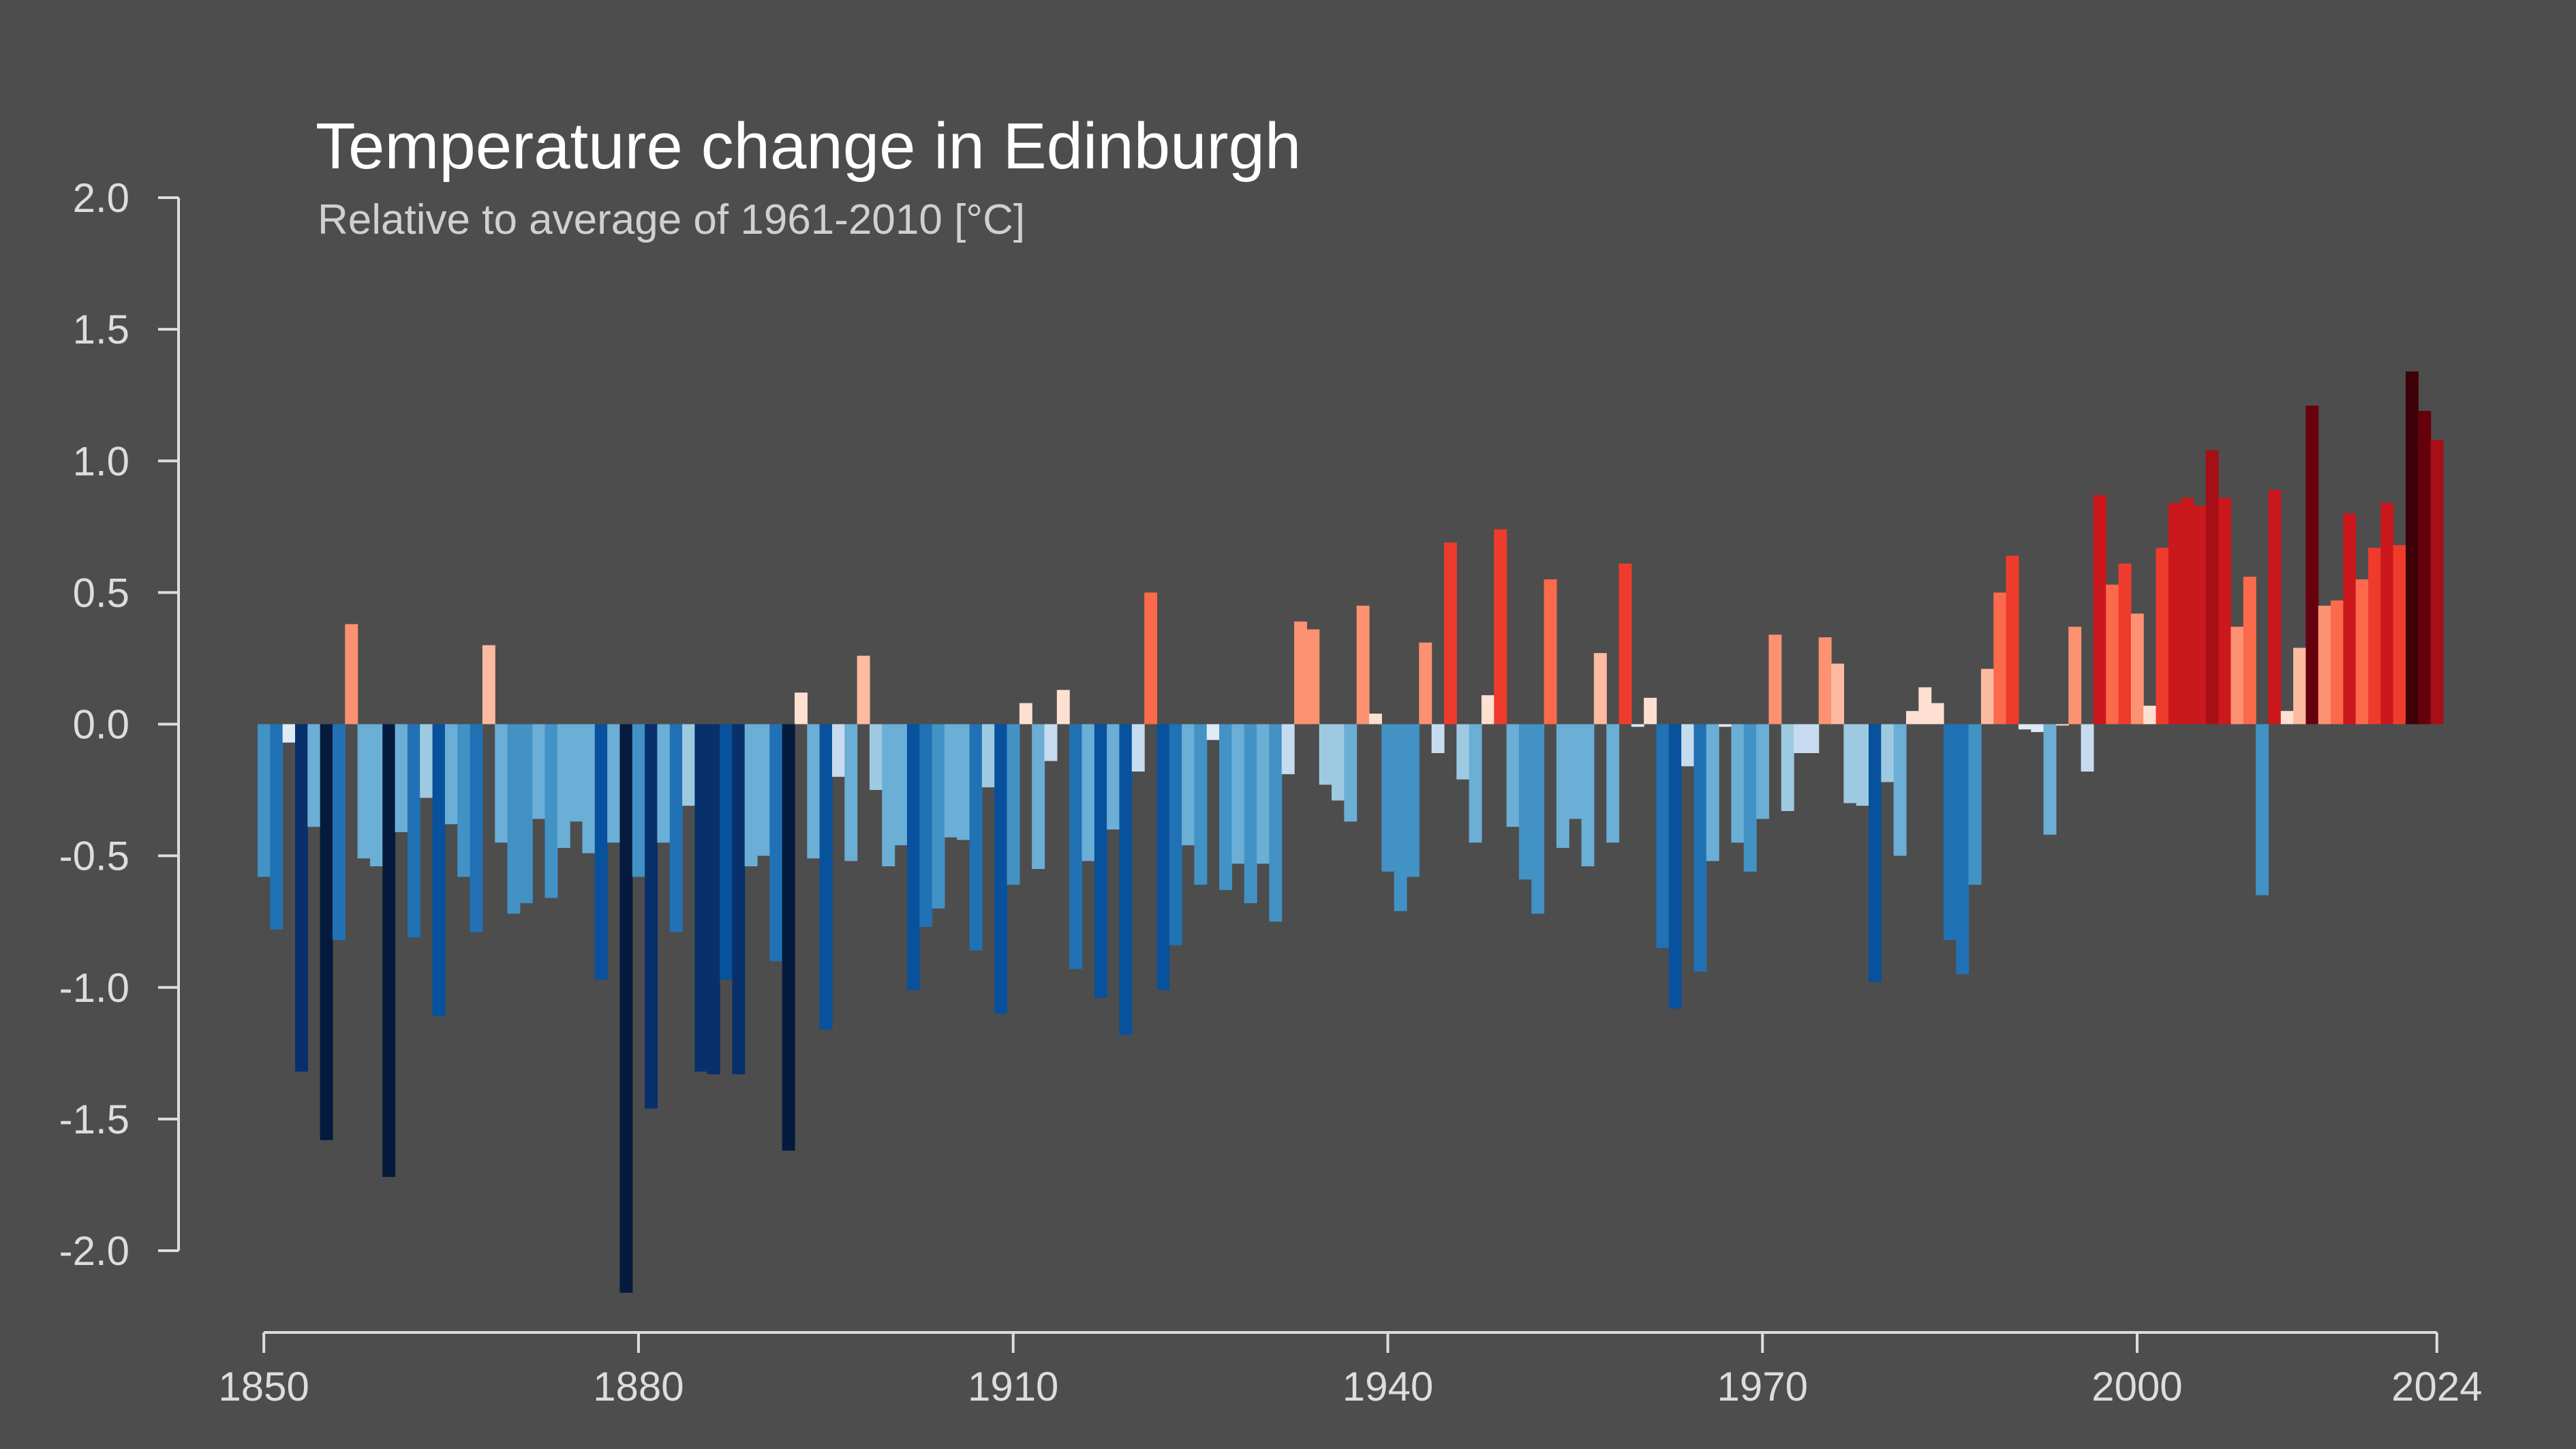  Describe the element at coordinates (901, 785) in the screenshot. I see `bar-1901` at that location.